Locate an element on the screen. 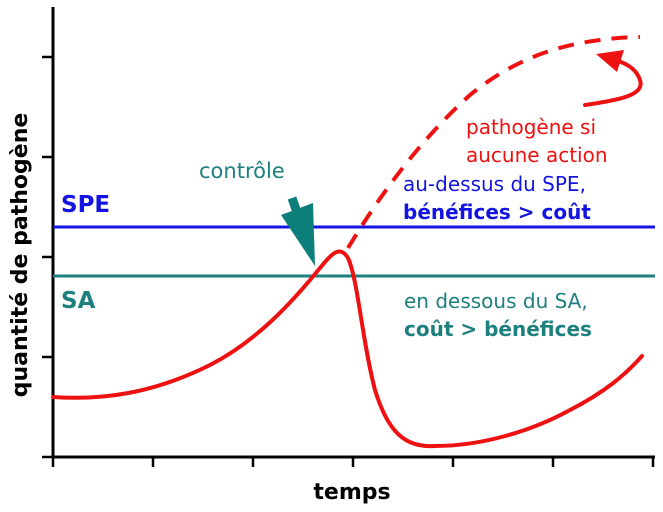 The image size is (663, 512). y-ticks is located at coordinates (47, 257).